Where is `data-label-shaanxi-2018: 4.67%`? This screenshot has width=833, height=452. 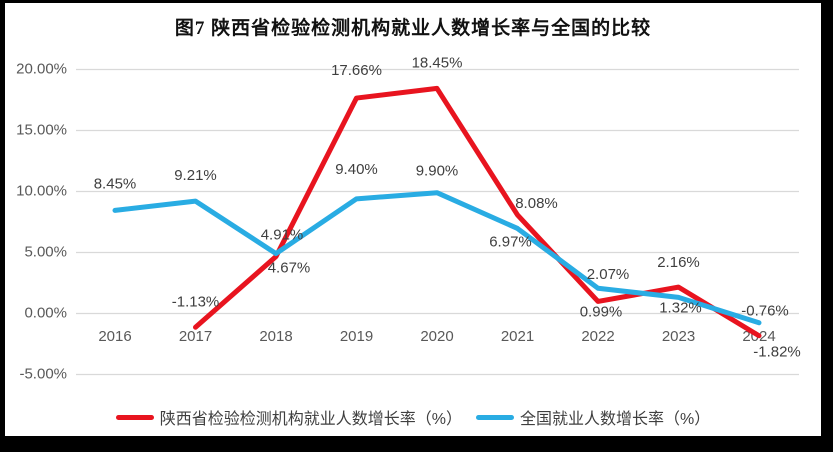
data-label-shaanxi-2018: 4.67% is located at coordinates (289, 267).